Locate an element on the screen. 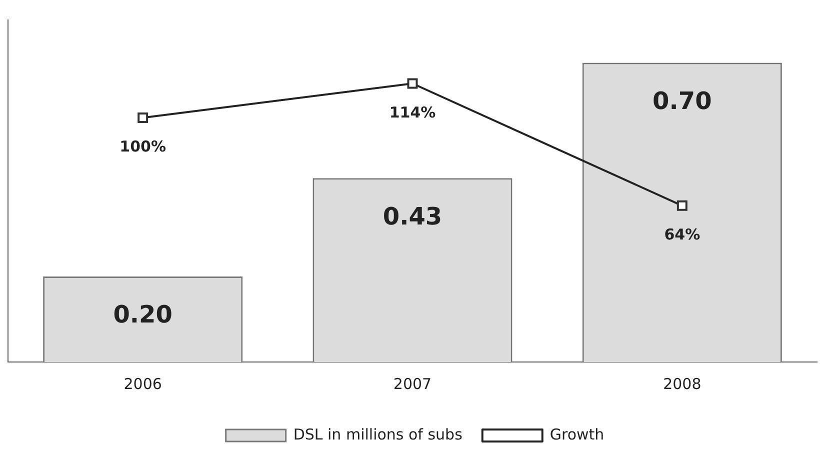 The height and width of the screenshot is (463, 825). data-label: 64% is located at coordinates (682, 235).